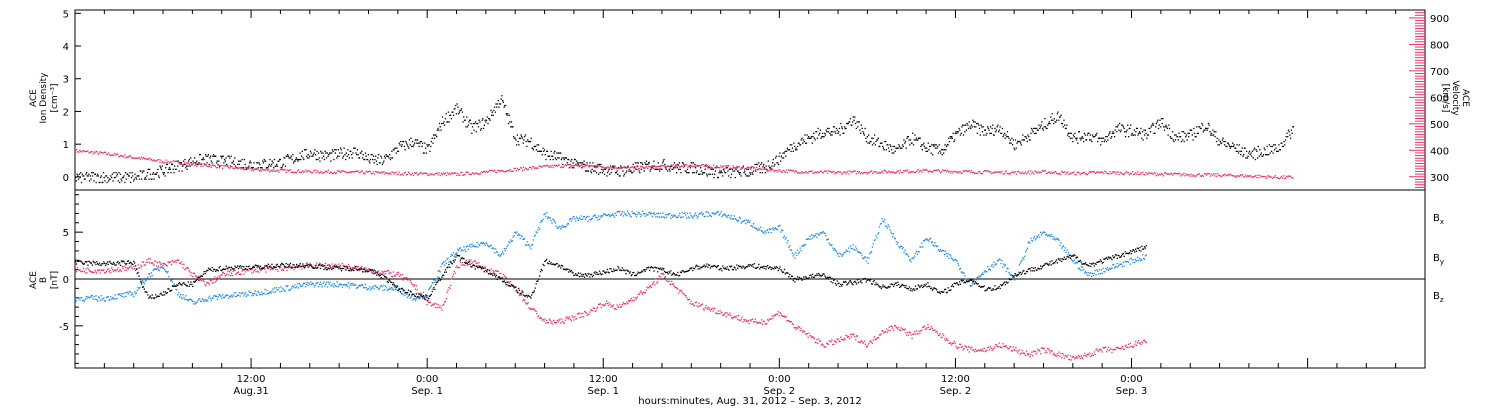  I want to click on x-tick-time-label: 12:00, so click(603, 379).